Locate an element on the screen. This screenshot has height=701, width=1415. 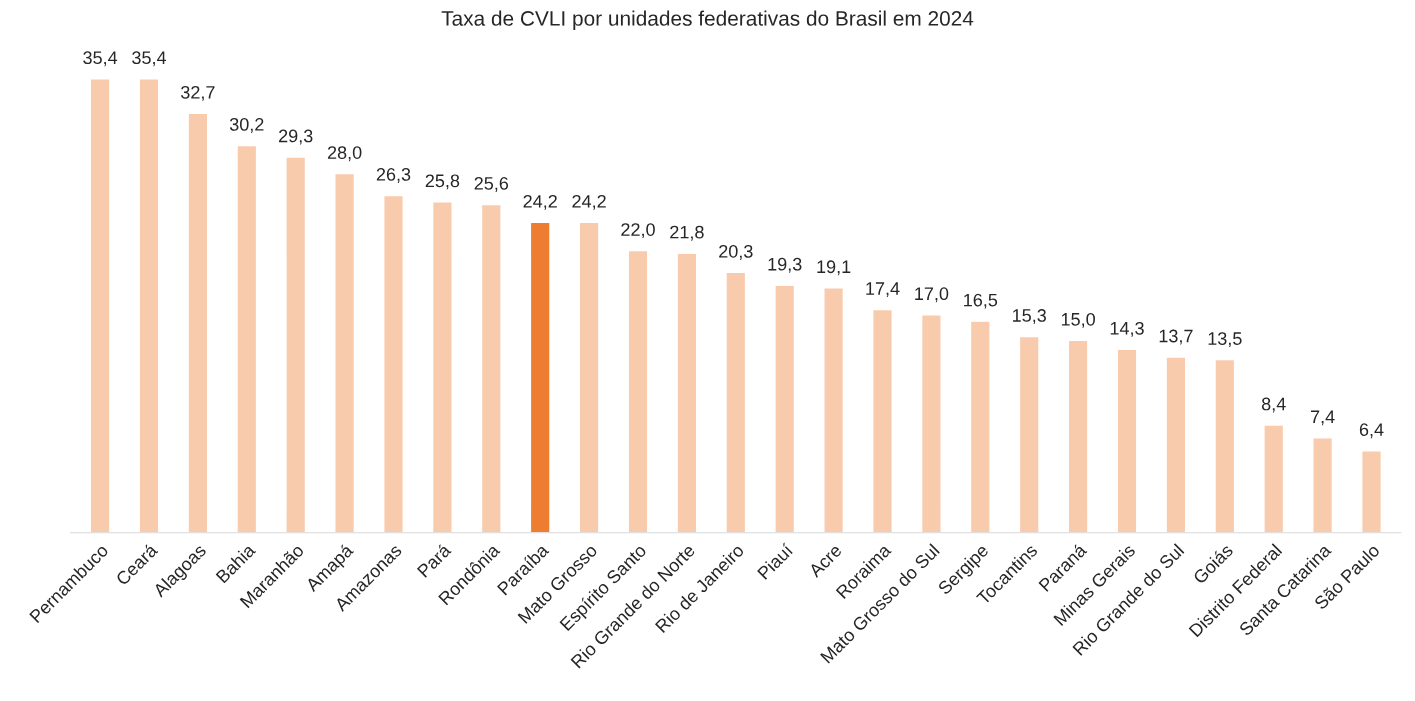
data-label: 25,8 is located at coordinates (442, 182).